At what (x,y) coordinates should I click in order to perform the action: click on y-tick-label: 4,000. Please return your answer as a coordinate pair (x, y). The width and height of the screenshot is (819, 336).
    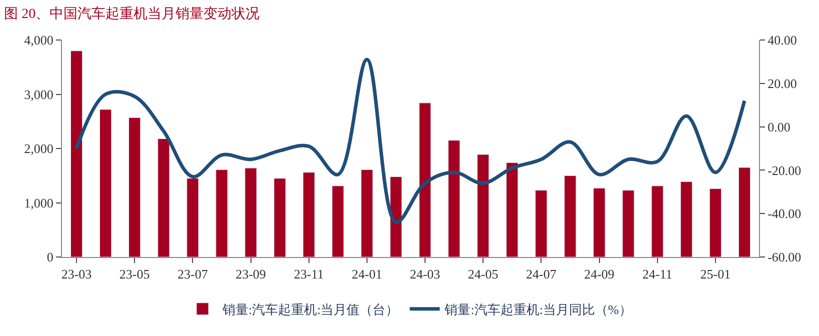
    Looking at the image, I should click on (39, 40).